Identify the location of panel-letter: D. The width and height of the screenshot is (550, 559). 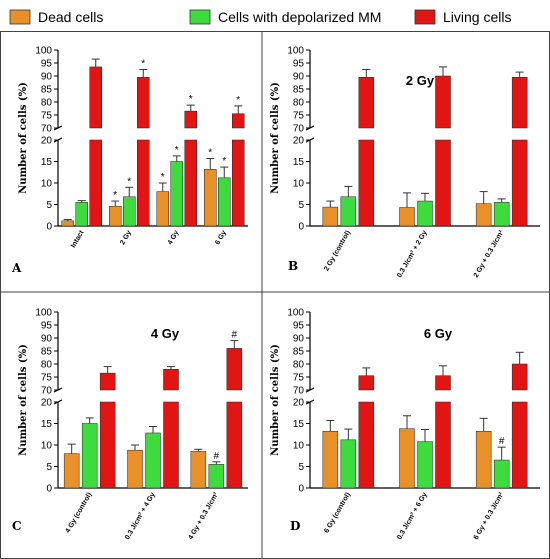
(295, 526).